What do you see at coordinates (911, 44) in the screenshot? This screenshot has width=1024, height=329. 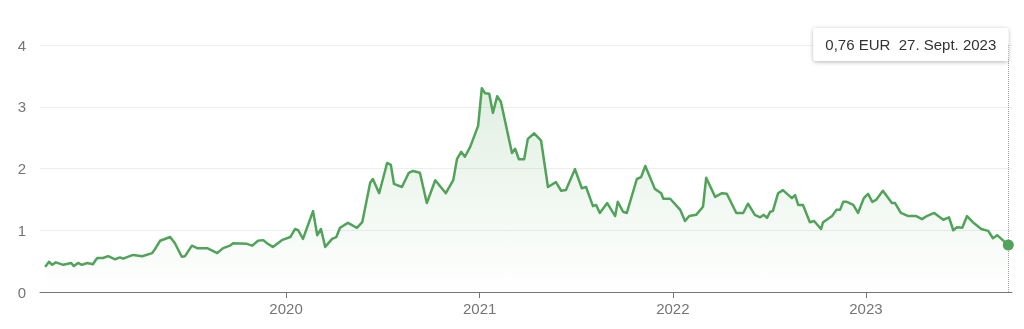 I see `annotation: 0,76 EUR 27. Sept. 2023` at bounding box center [911, 44].